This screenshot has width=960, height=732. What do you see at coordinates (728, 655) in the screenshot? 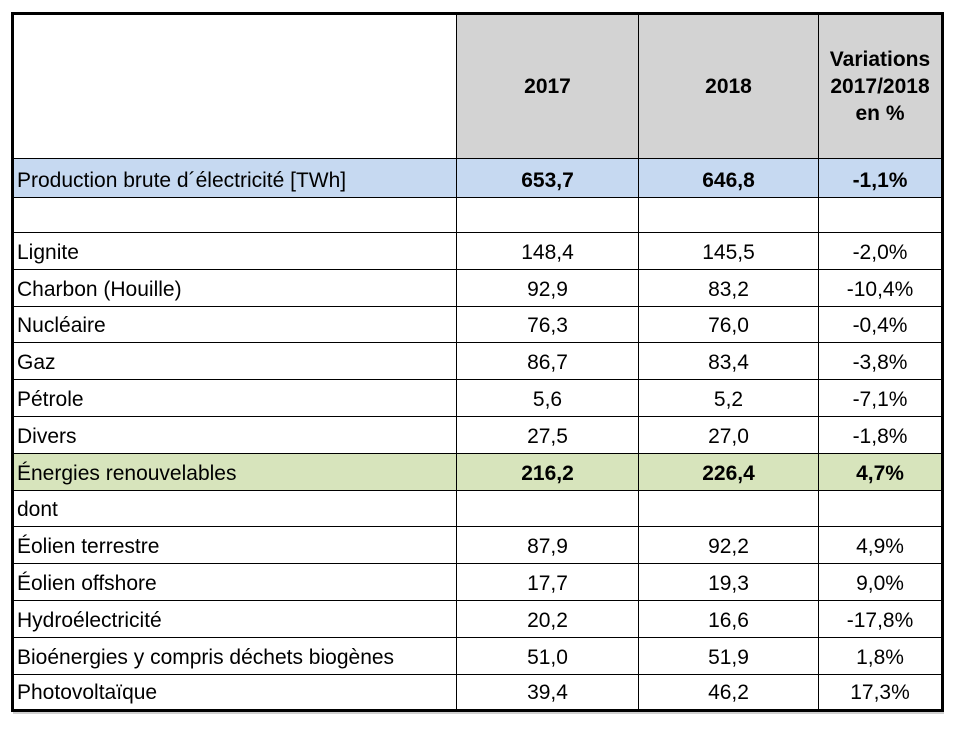
I see `value-2018: 51,9` at bounding box center [728, 655].